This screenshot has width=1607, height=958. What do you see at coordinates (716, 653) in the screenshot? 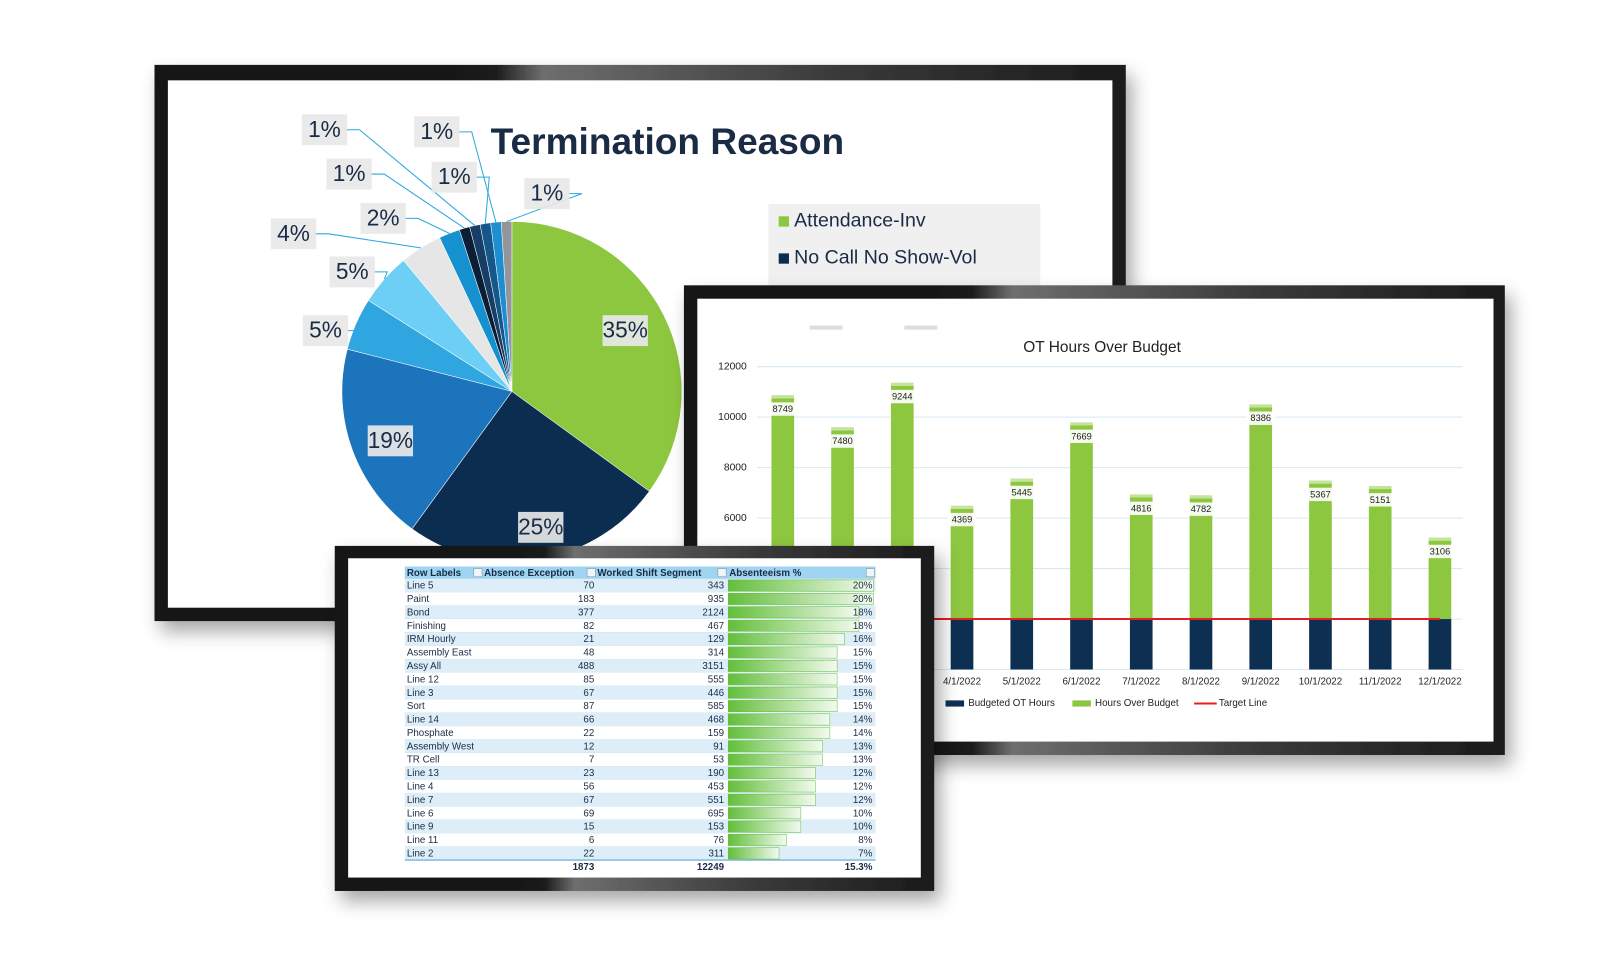
I see `table-cell: 314` at bounding box center [716, 653].